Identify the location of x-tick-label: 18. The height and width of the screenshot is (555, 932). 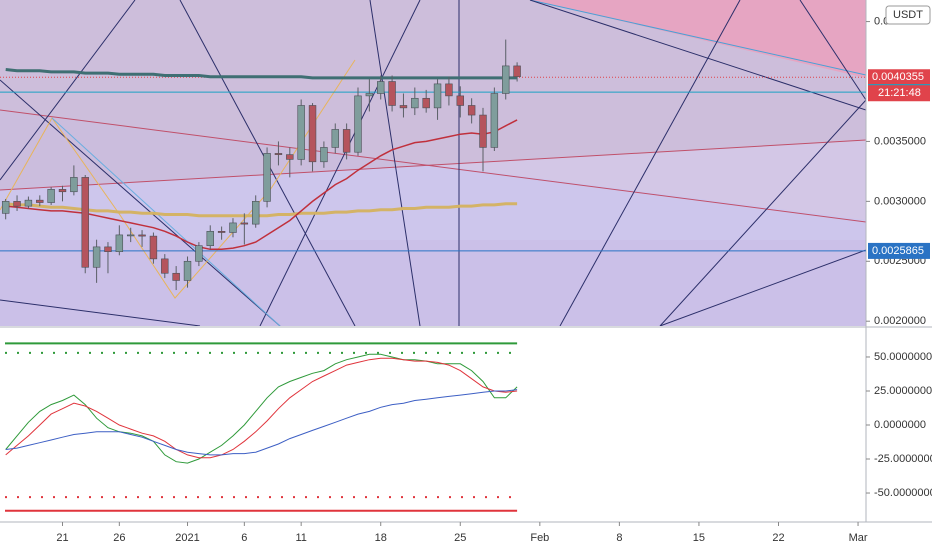
(381, 538).